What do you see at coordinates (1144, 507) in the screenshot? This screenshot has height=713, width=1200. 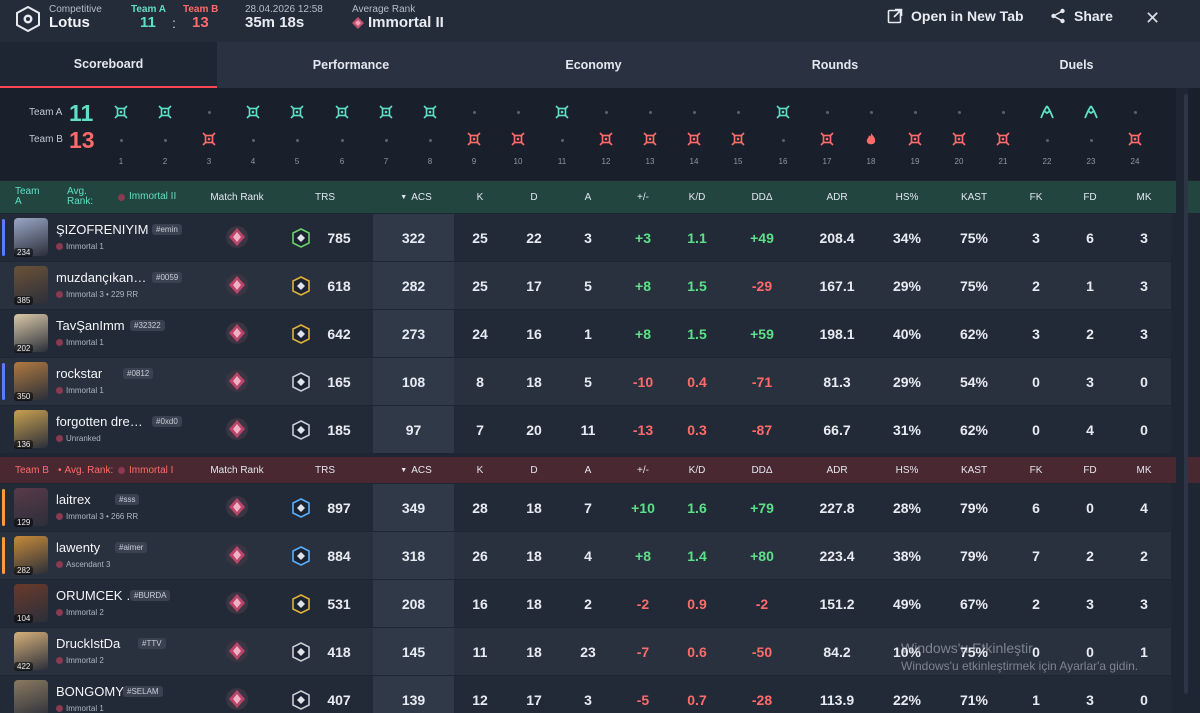 I see `stat-mk: 4` at bounding box center [1144, 507].